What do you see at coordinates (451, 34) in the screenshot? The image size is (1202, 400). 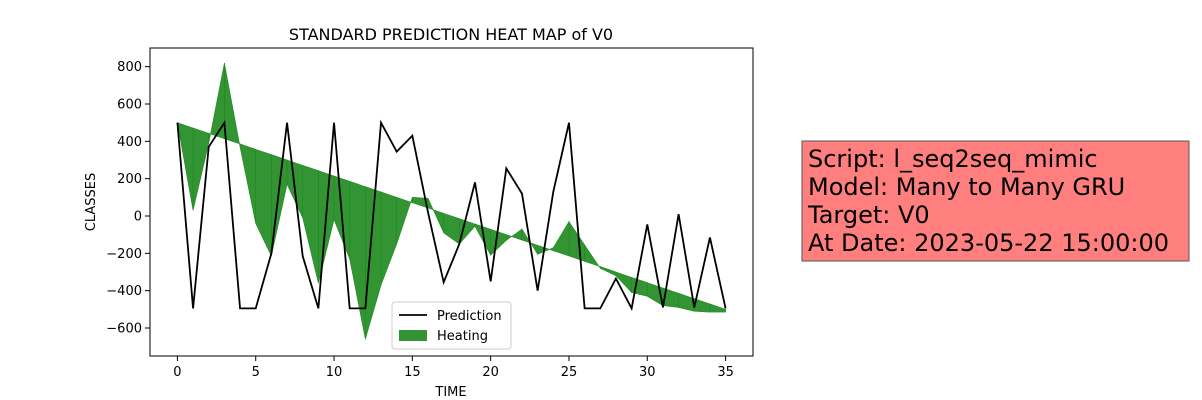 I see `chart-title: STANDARD PREDICTION HEAT MAP of V0` at bounding box center [451, 34].